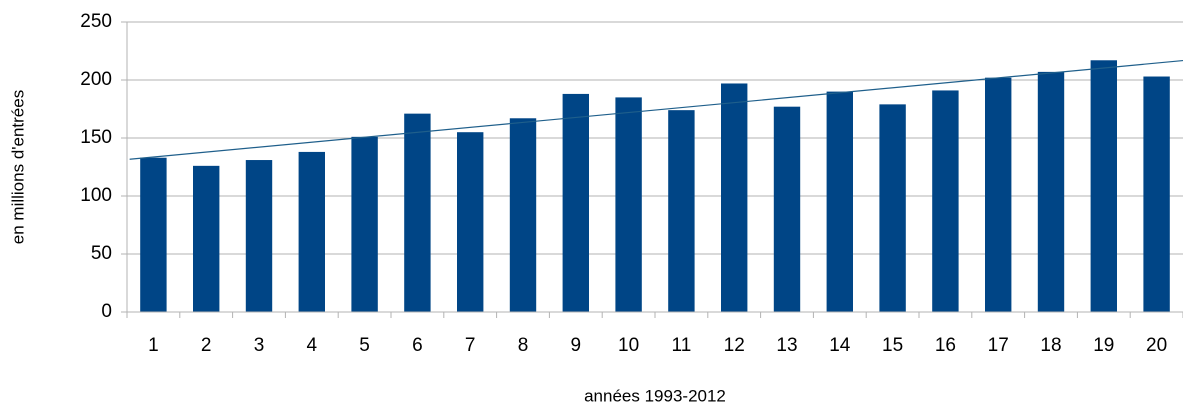 This screenshot has width=1183, height=403. What do you see at coordinates (206, 345) in the screenshot?
I see `x-tick-label: 2` at bounding box center [206, 345].